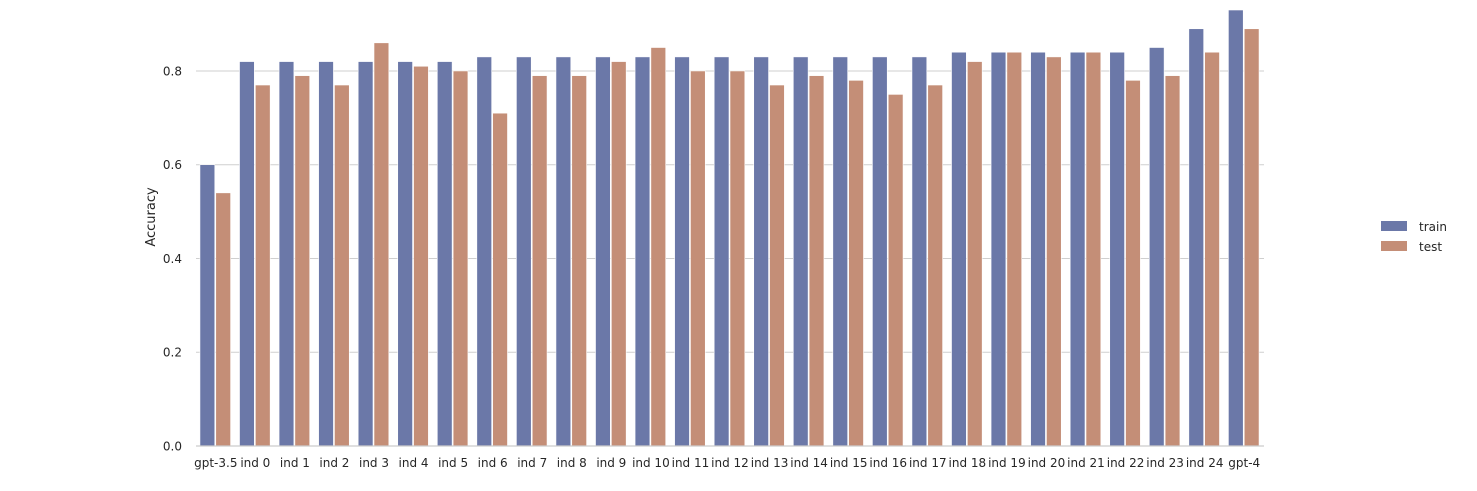  I want to click on x-tick-label: gpt-3.5, so click(215, 463).